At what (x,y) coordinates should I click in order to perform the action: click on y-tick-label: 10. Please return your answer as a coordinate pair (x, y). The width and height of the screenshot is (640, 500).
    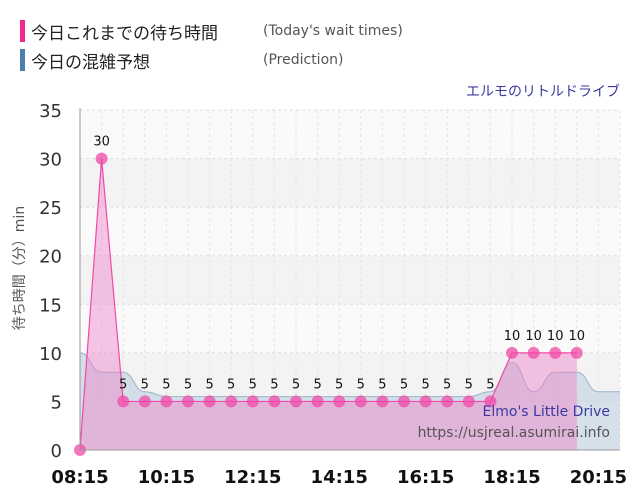
    Looking at the image, I should click on (50, 354).